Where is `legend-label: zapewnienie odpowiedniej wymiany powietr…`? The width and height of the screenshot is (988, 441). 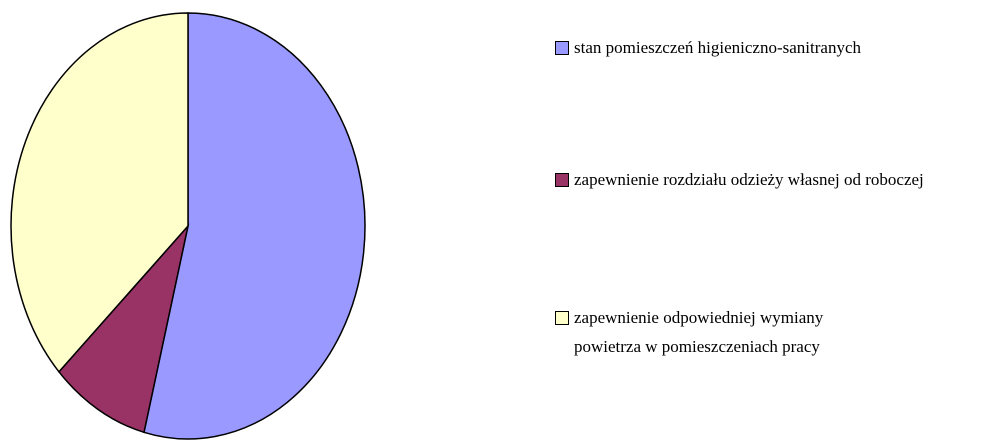 legend-label: zapewnienie odpowiedniej wymiany powietr… is located at coordinates (699, 332).